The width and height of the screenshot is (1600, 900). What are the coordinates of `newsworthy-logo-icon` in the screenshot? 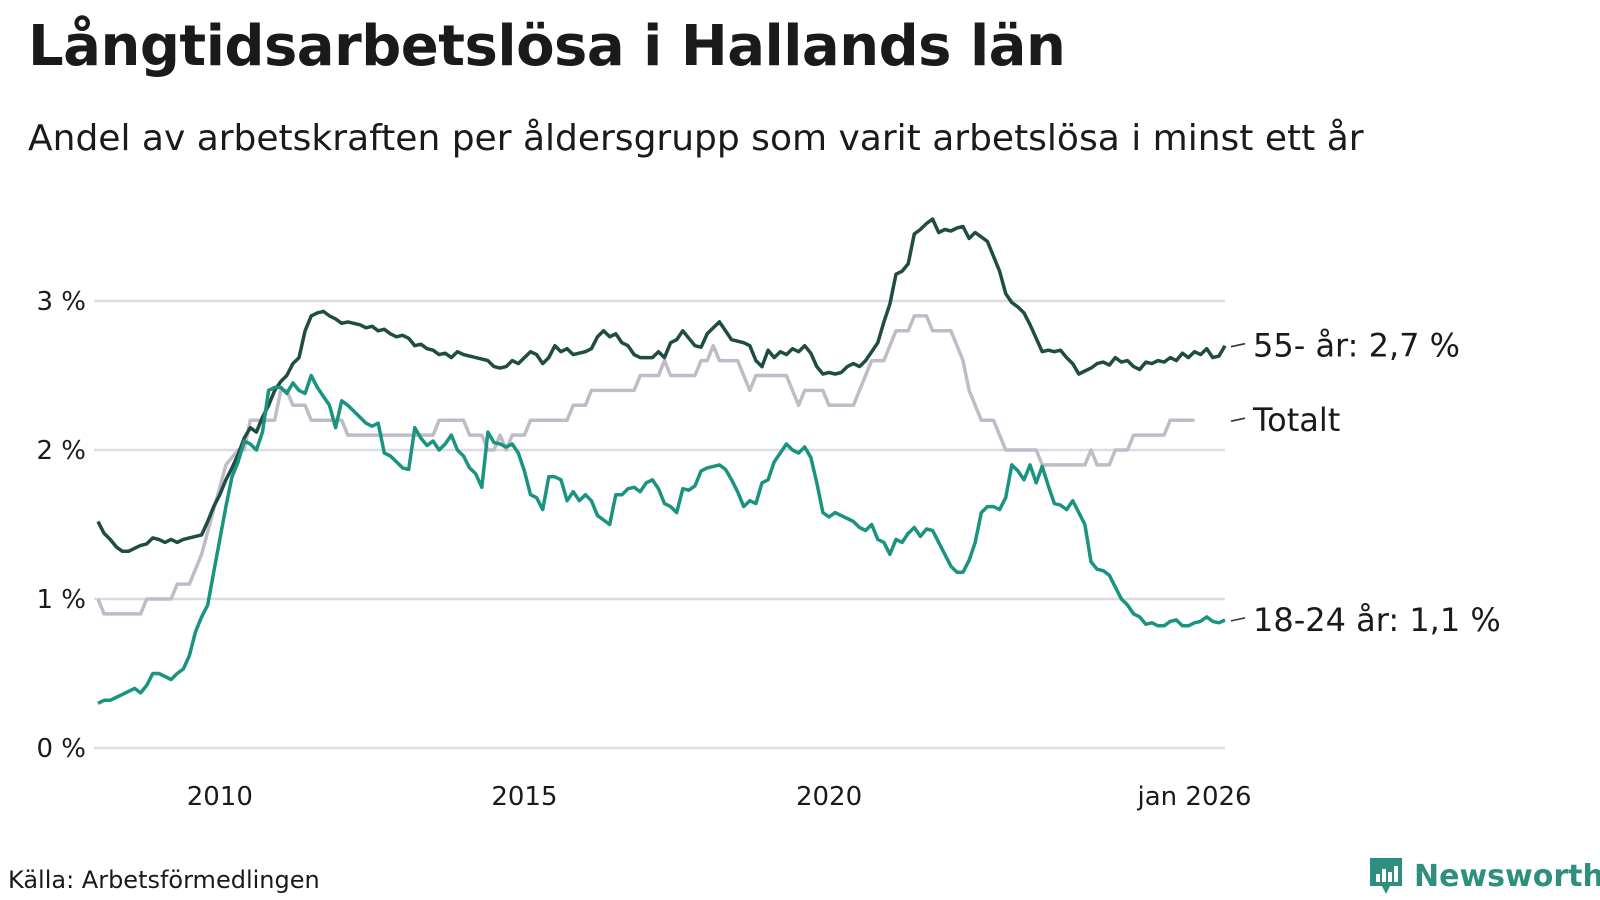 It's located at (1386, 876).